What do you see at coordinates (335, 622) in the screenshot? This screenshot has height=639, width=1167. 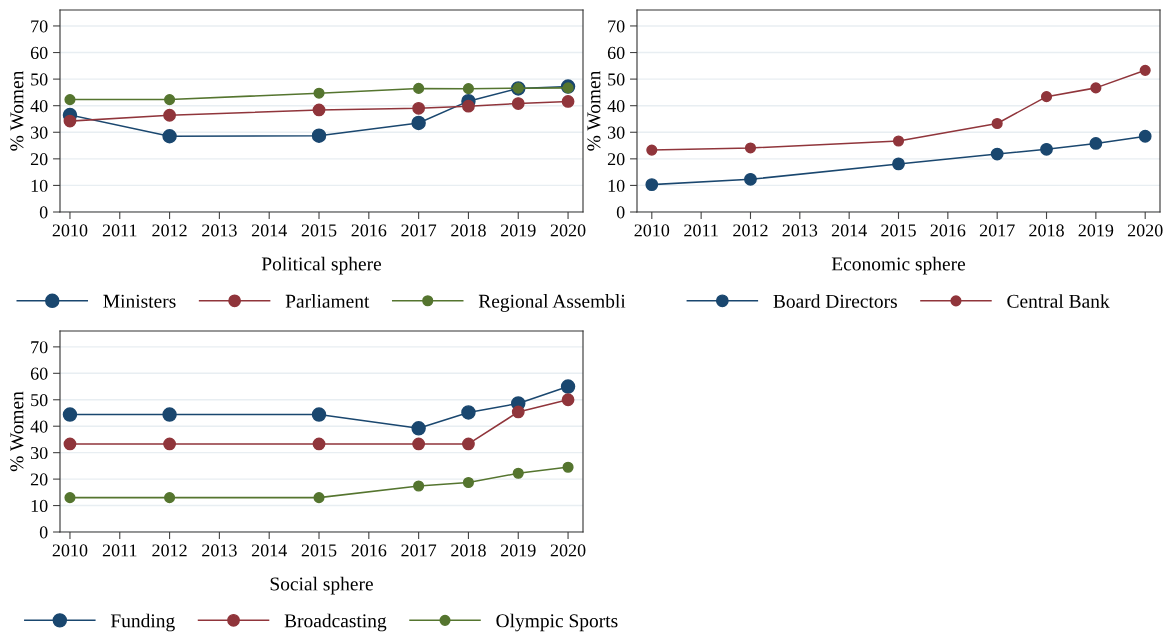 I see `legend-label: Broadcasting` at bounding box center [335, 622].